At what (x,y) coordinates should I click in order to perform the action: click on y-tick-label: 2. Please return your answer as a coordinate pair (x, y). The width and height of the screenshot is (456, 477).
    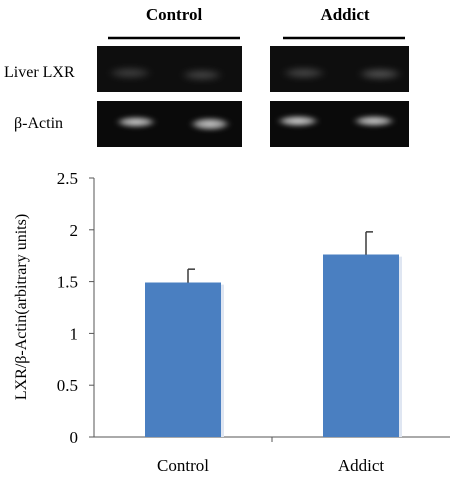
    Looking at the image, I should click on (74, 230).